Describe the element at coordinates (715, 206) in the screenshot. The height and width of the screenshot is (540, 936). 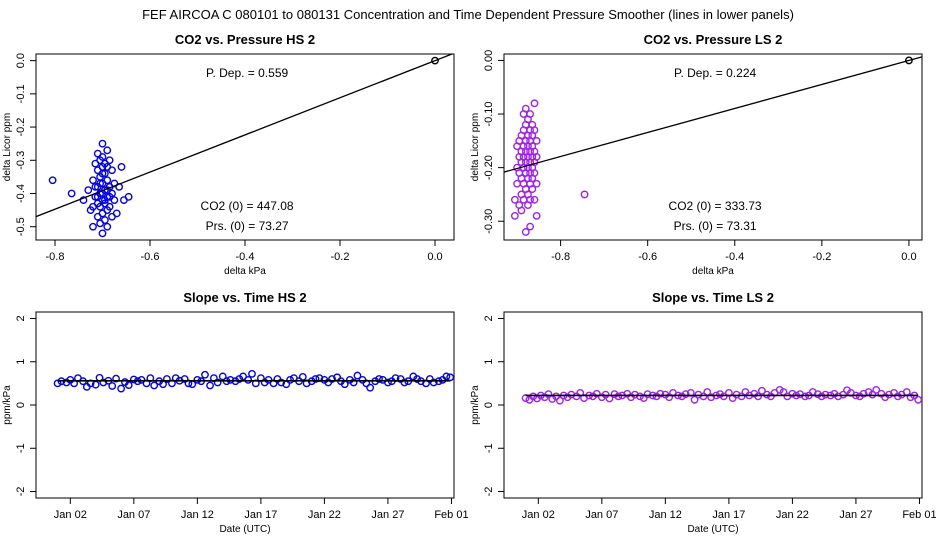
I see `ls-pressure-co2-zero-label: CO2 (0) = 333.73` at that location.